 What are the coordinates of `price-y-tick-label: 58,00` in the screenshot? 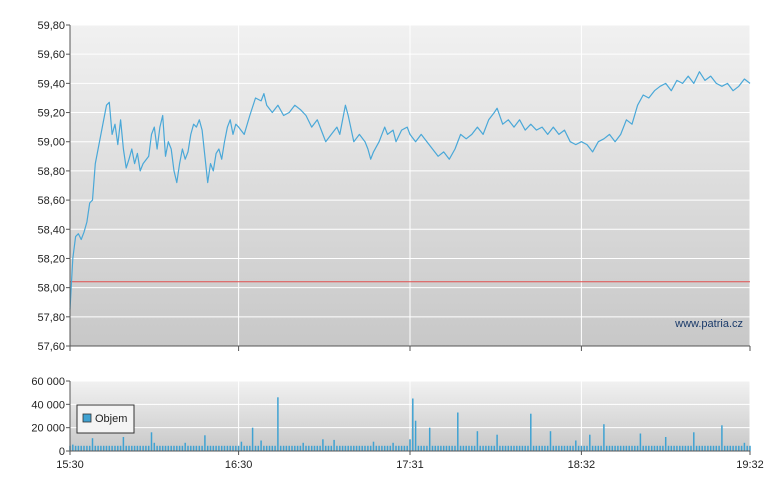 It's located at (51, 289).